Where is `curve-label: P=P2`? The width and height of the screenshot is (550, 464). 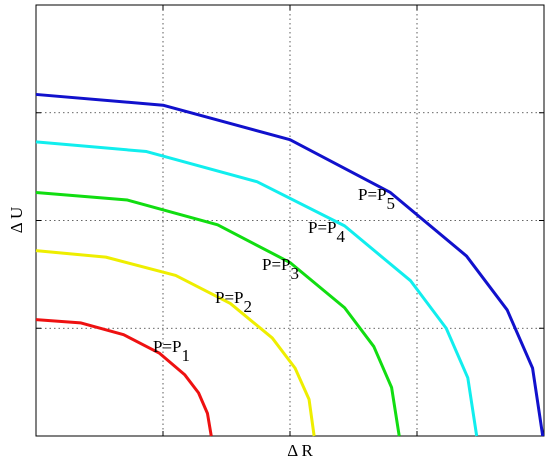 curve-label: P=P2 is located at coordinates (233, 302).